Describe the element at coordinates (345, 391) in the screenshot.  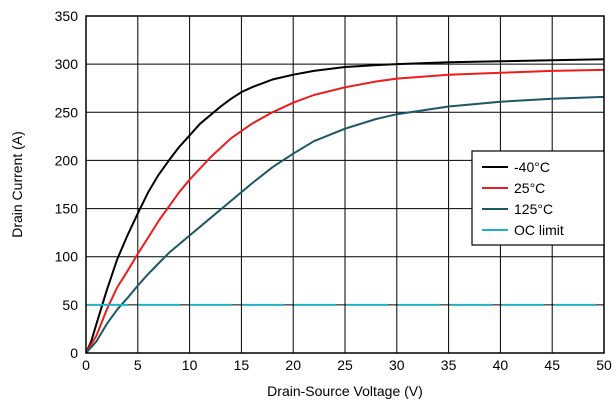
I see `x-axis-title: Drain-Source Voltage (V)` at that location.